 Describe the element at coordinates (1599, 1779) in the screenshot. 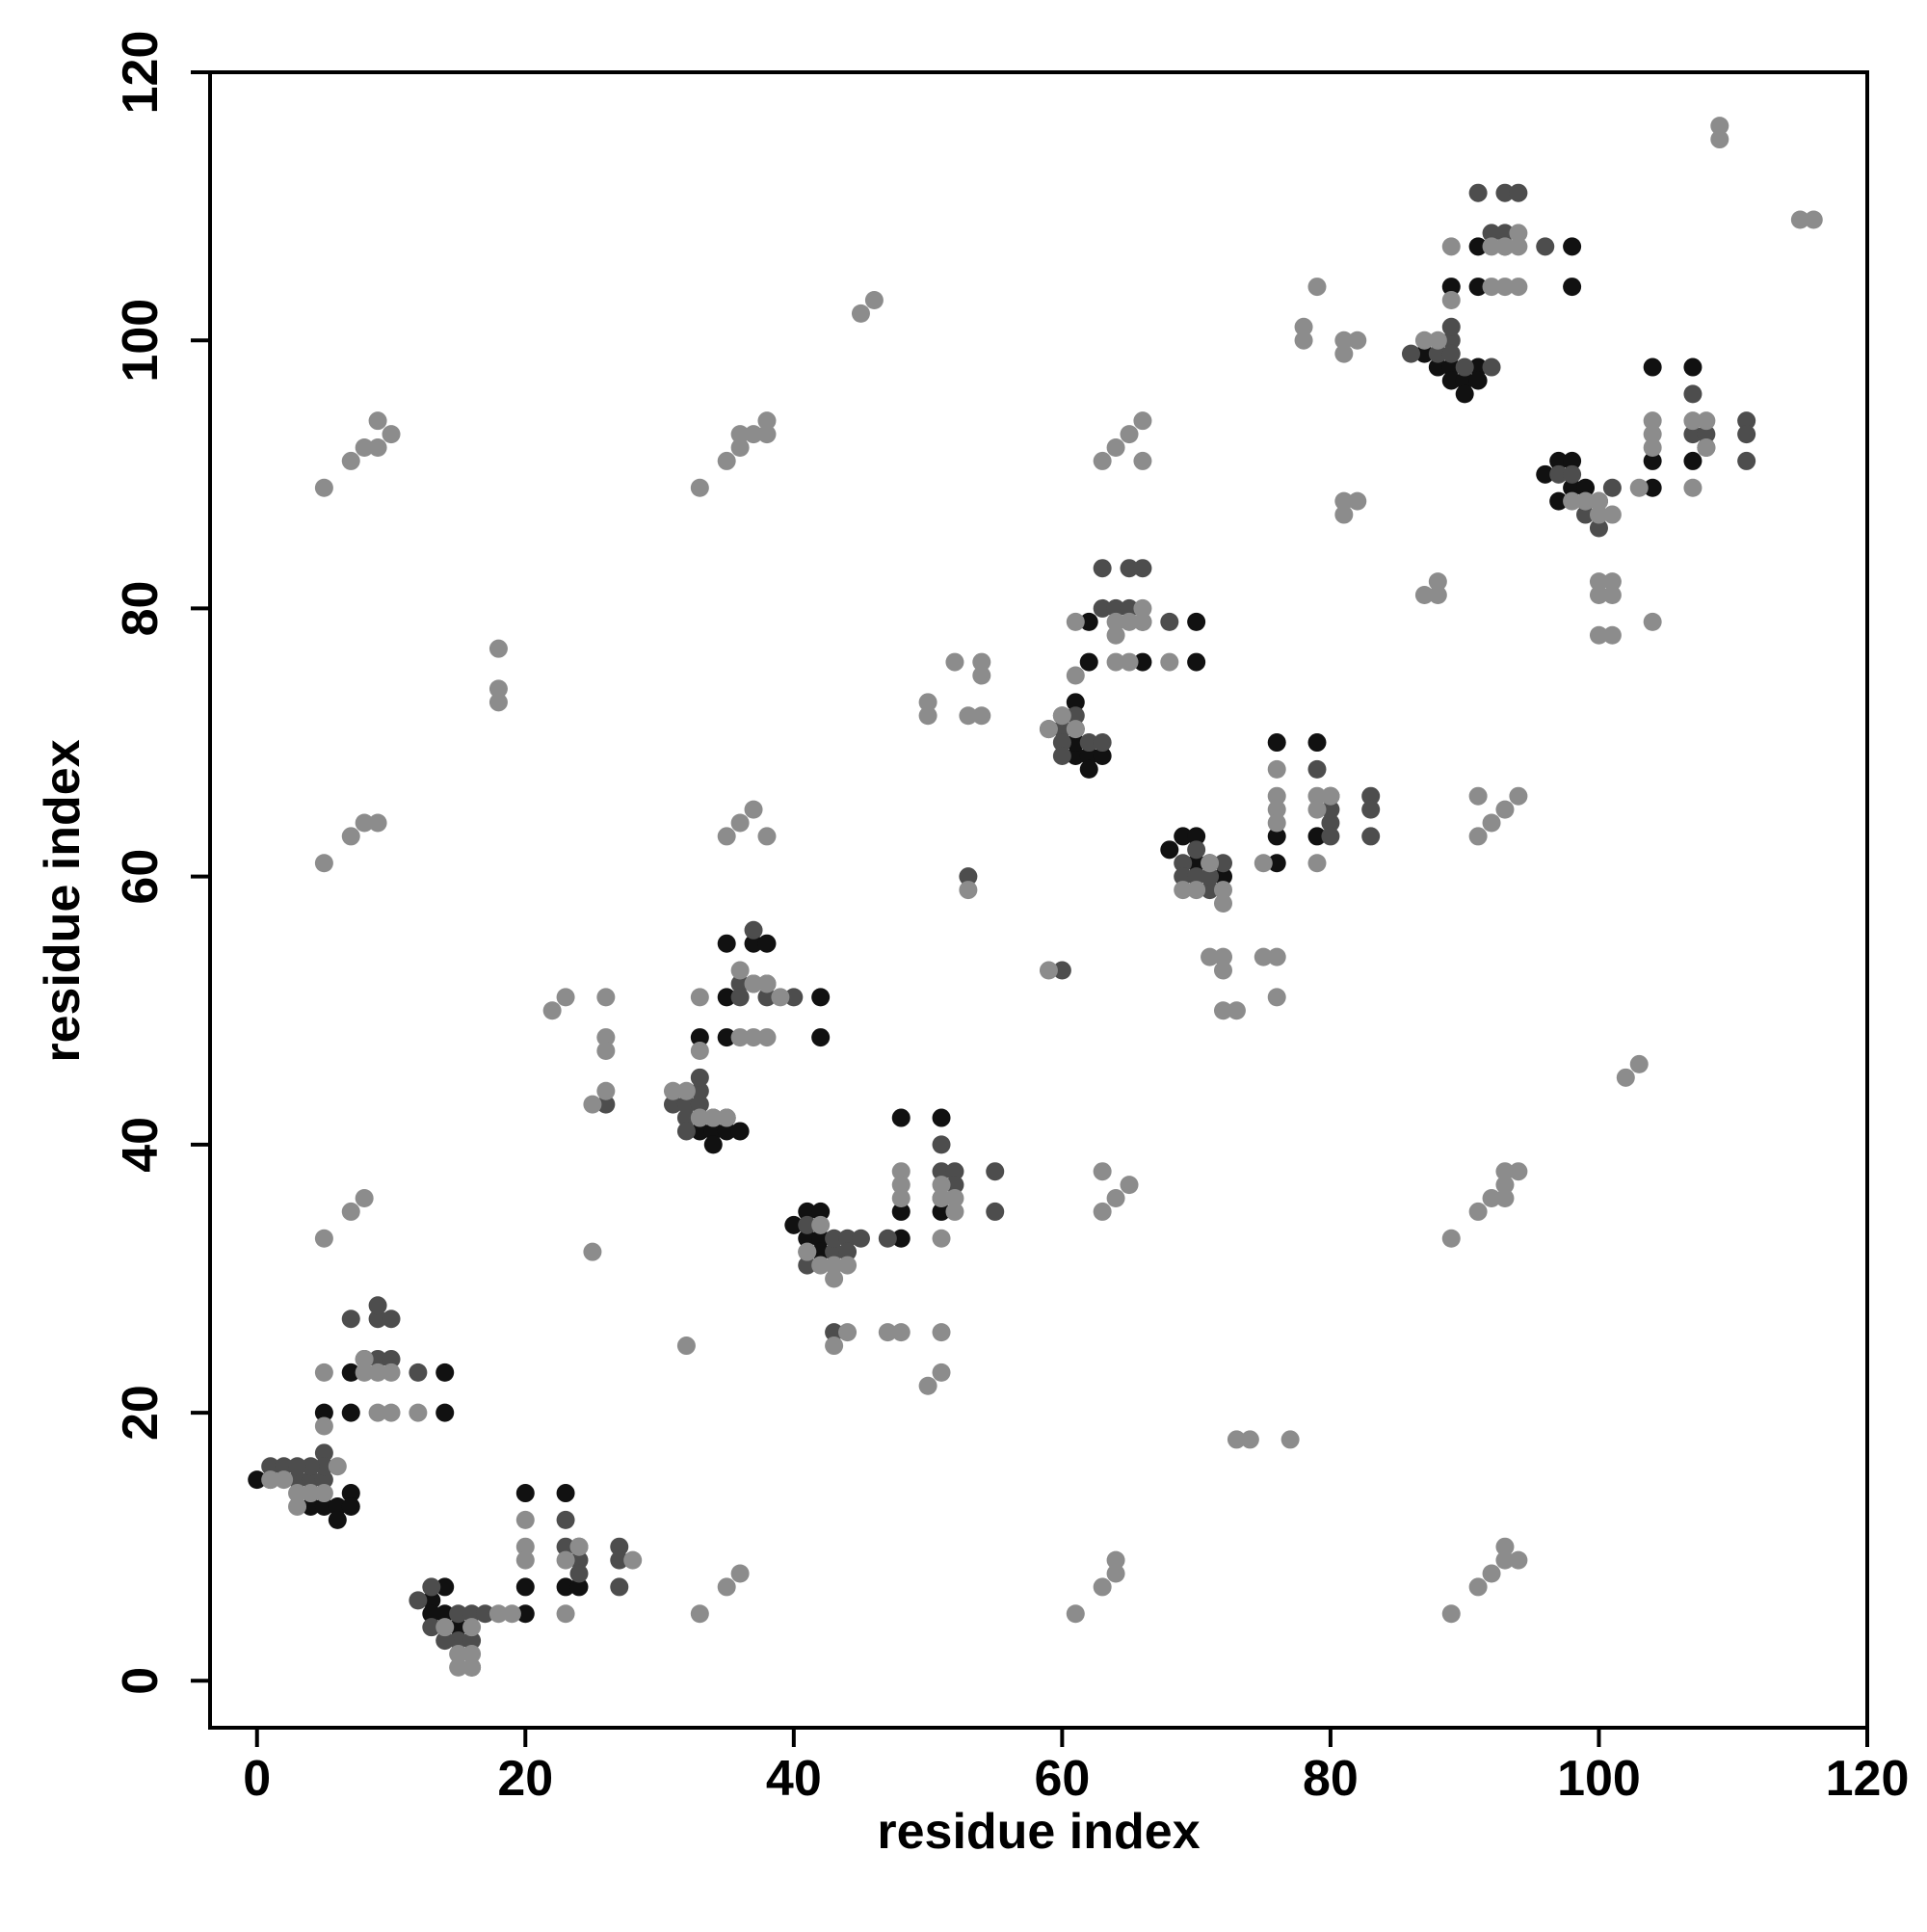

I see `x-tick-label: 100` at that location.